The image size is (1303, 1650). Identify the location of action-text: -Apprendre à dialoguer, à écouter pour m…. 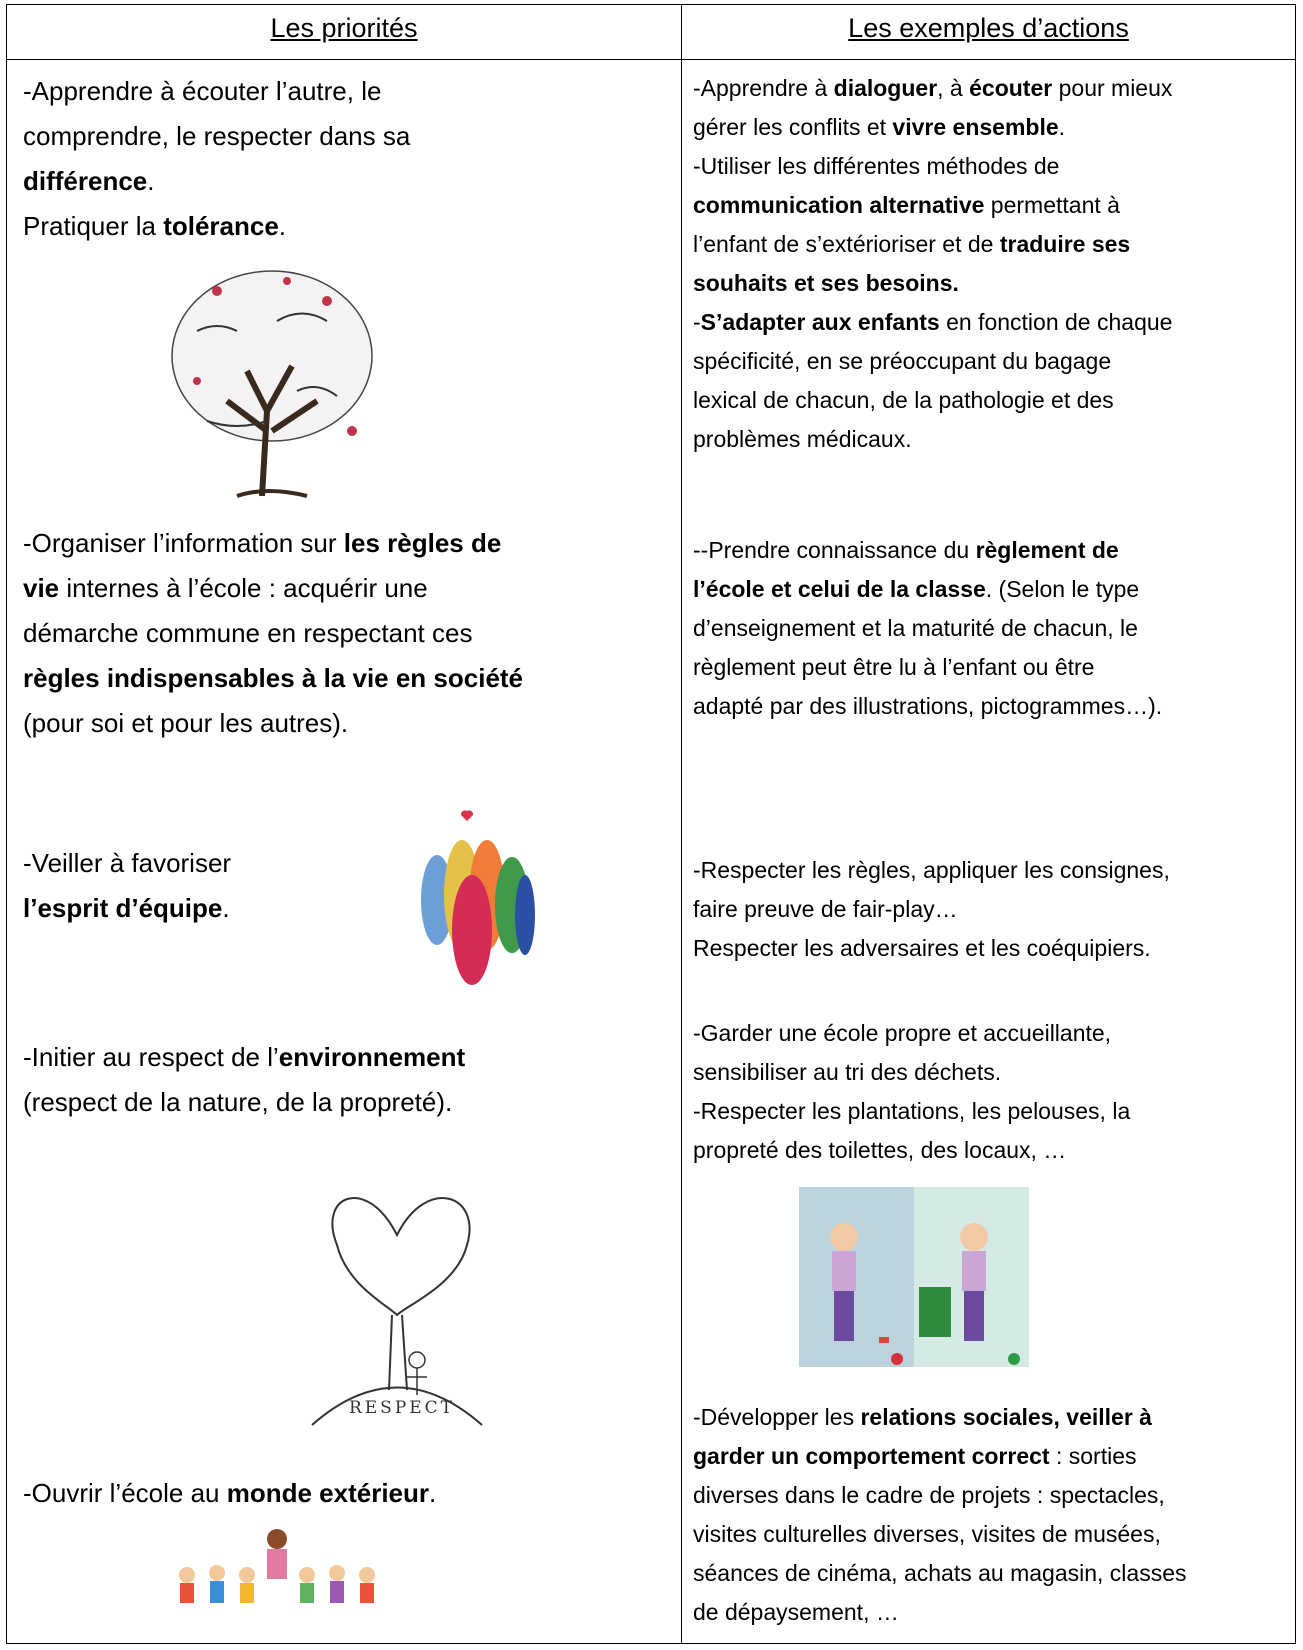
(932, 264).